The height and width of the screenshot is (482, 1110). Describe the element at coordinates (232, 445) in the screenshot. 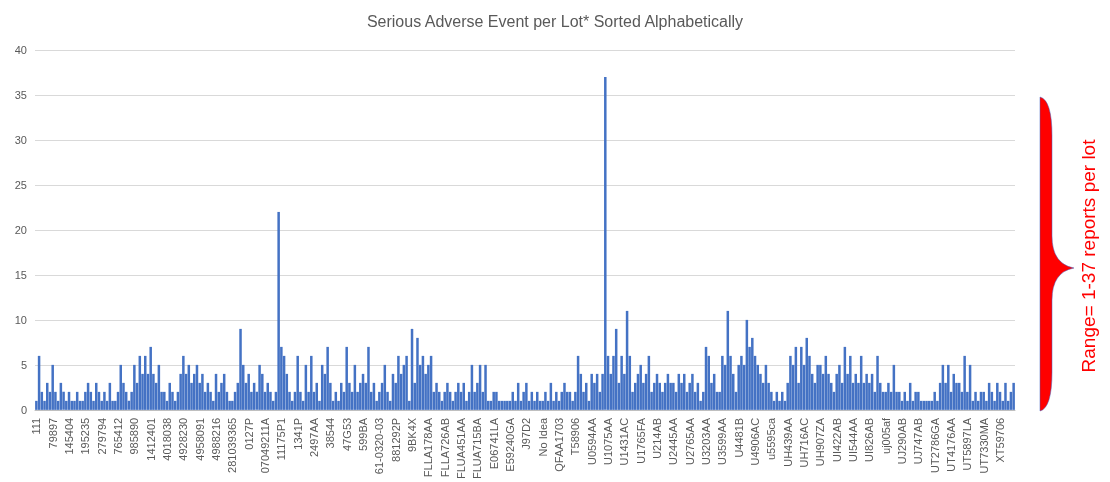

I see `x-tick-label: 281039365` at that location.